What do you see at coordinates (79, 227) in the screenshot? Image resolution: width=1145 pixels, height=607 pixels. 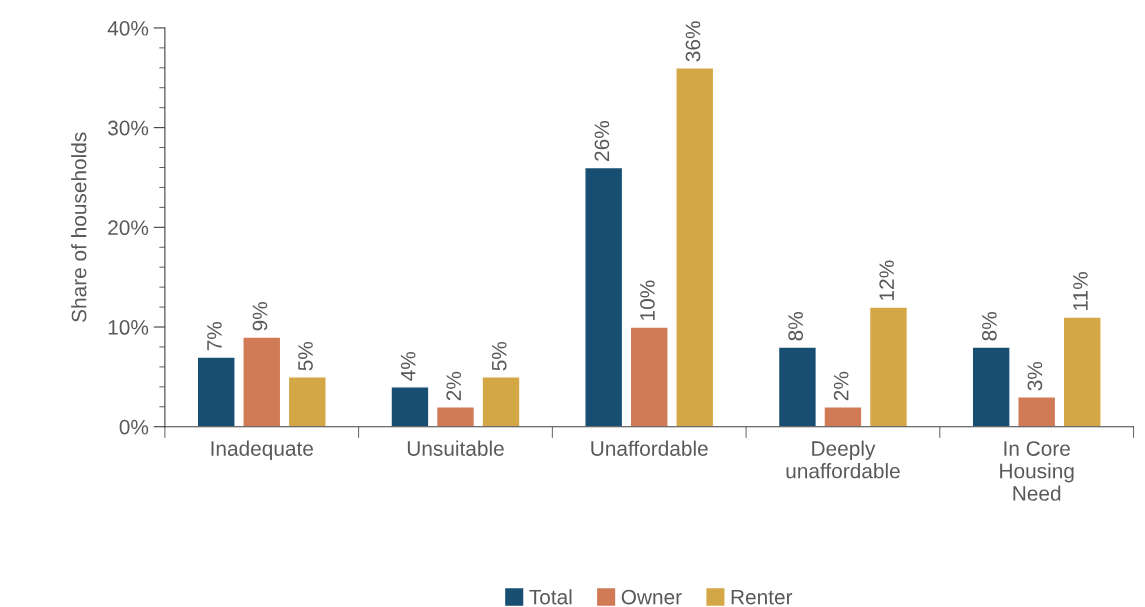 I see `y-axis-title: Share of households` at bounding box center [79, 227].